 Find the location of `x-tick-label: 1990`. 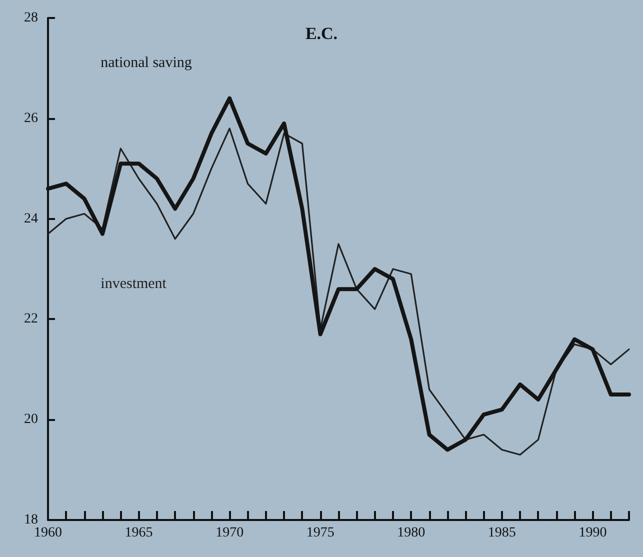

x-tick-label: 1990 is located at coordinates (592, 533).